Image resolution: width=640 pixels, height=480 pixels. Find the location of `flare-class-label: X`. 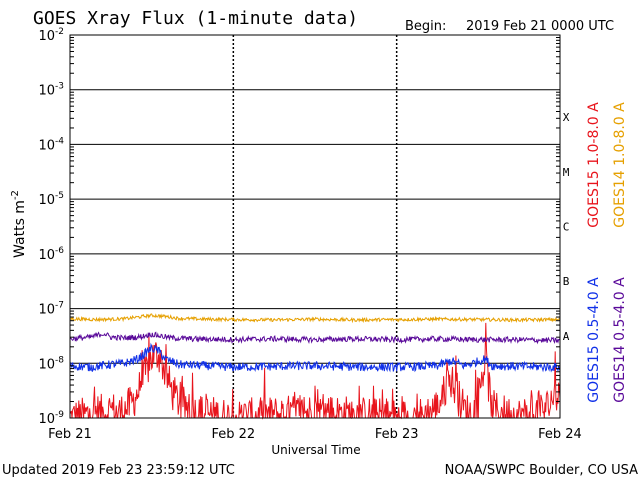

flare-class-label: X is located at coordinates (566, 117).